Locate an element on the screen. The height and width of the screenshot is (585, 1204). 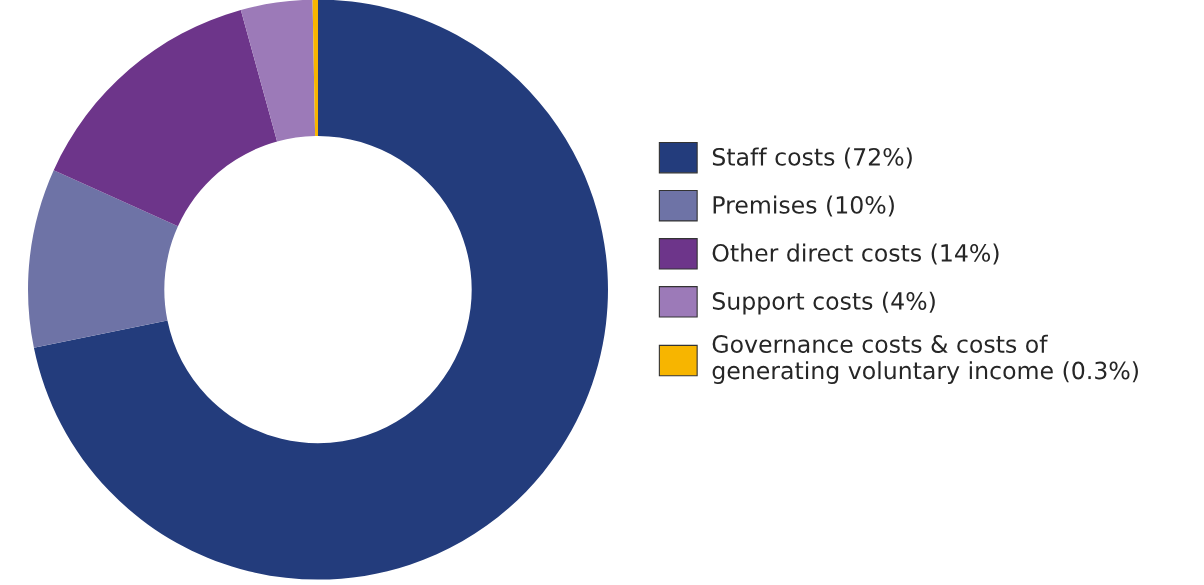
legend-label: Governance costs & costs of generating voluntary income (0.3%) is located at coordinates (925, 359).